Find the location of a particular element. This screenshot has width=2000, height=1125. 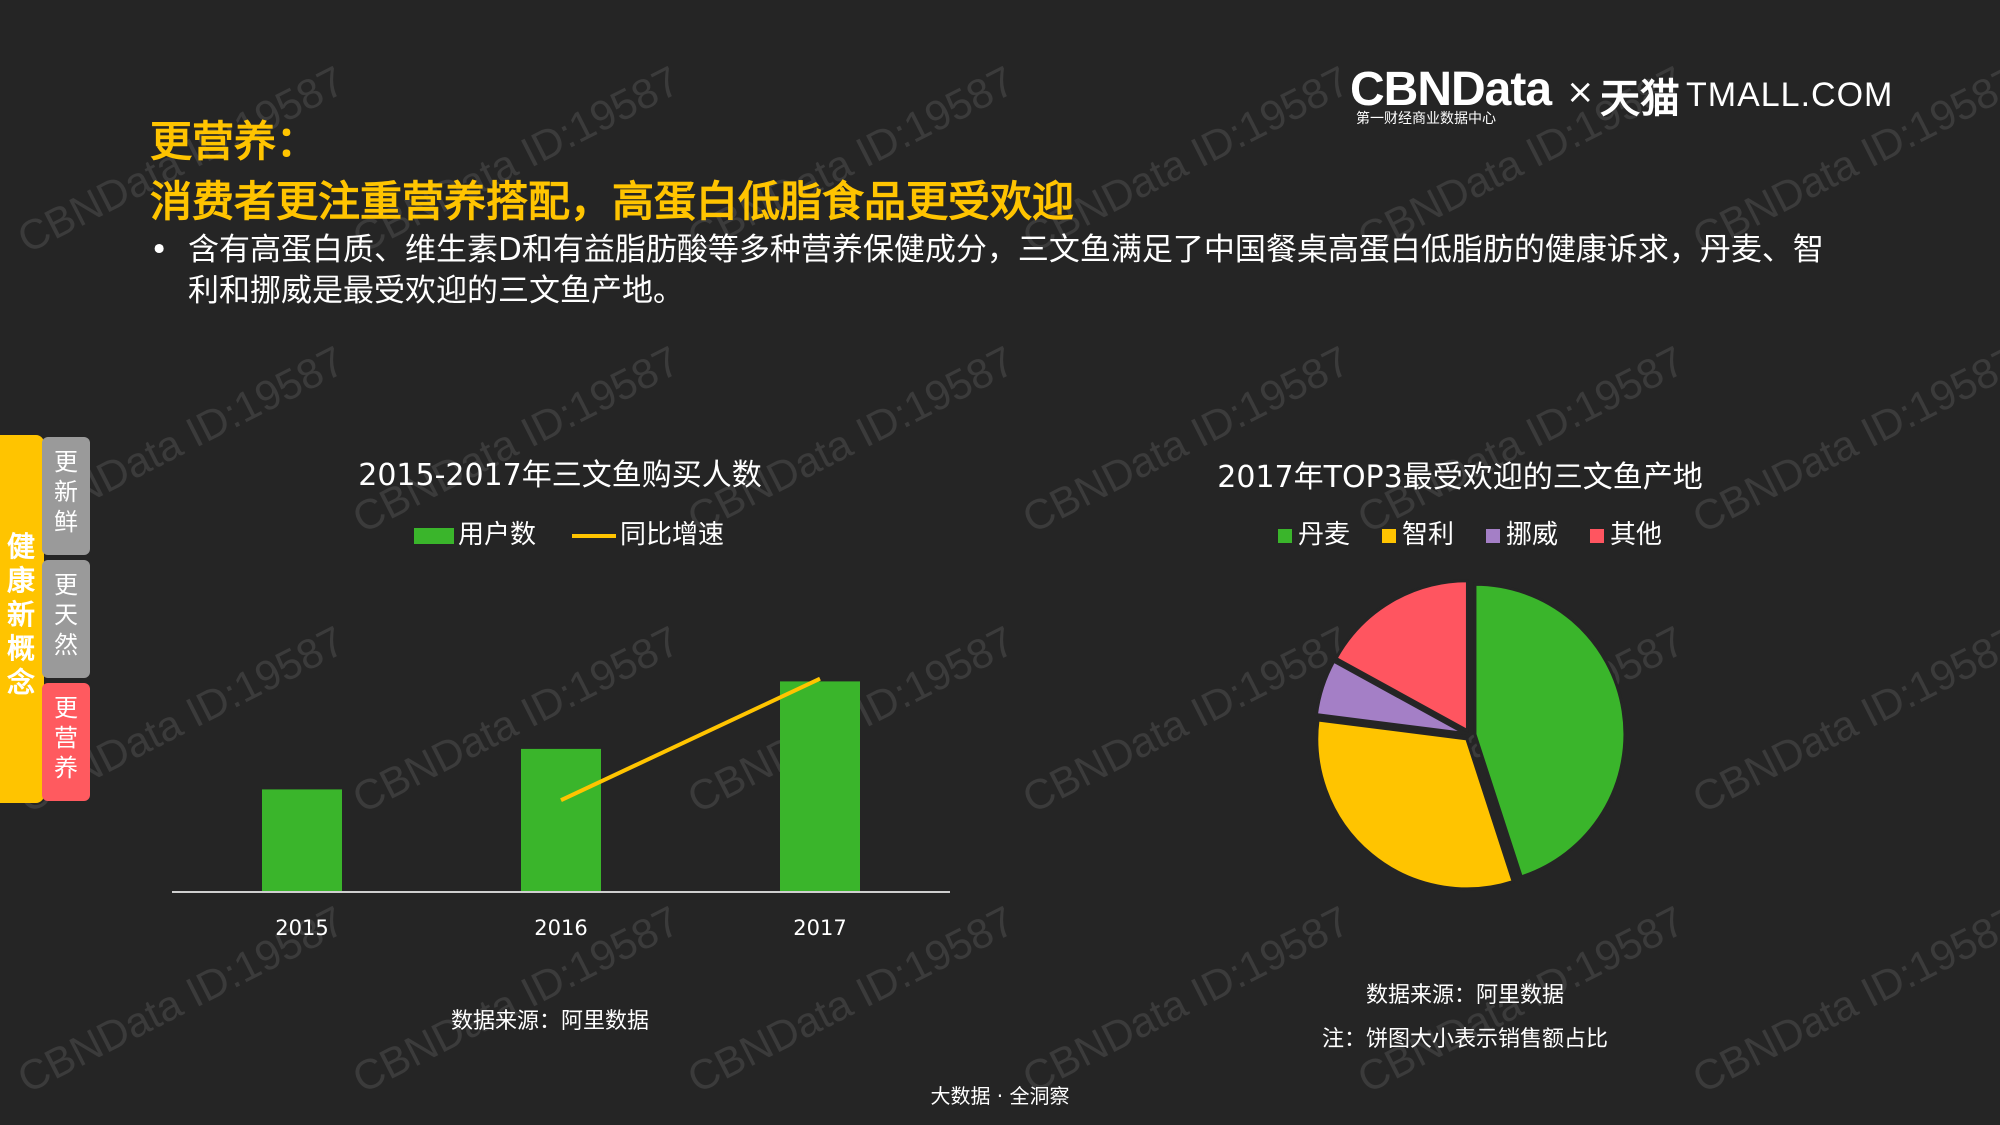

bar-2015 is located at coordinates (302, 840).